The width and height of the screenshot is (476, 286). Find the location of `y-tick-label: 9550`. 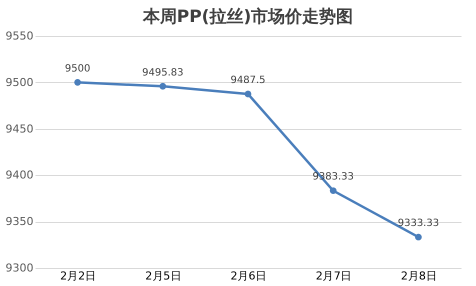

y-tick-label: 9550 is located at coordinates (20, 36).